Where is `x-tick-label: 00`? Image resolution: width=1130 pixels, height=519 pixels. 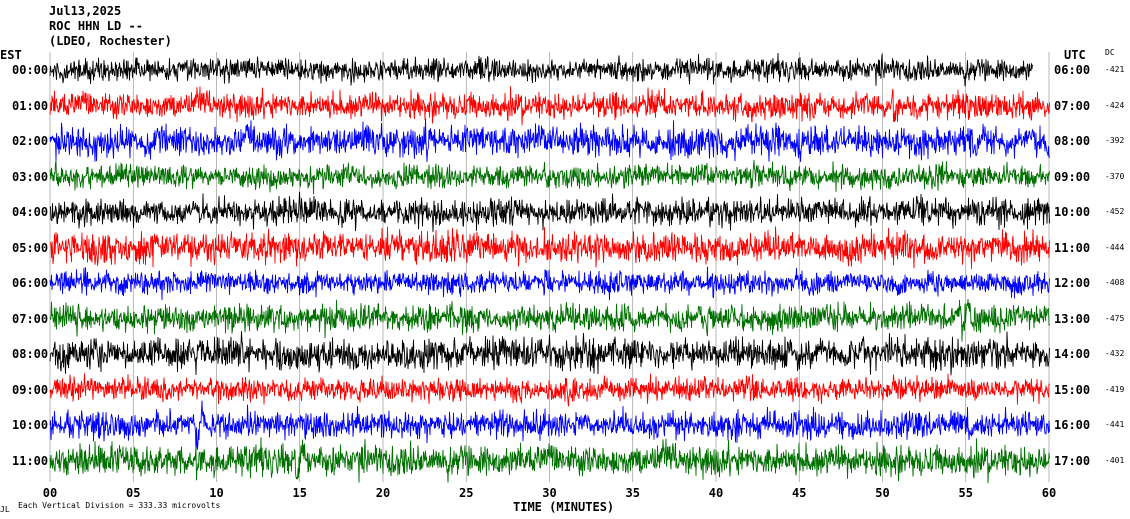 x-tick-label: 00 is located at coordinates (50, 493).